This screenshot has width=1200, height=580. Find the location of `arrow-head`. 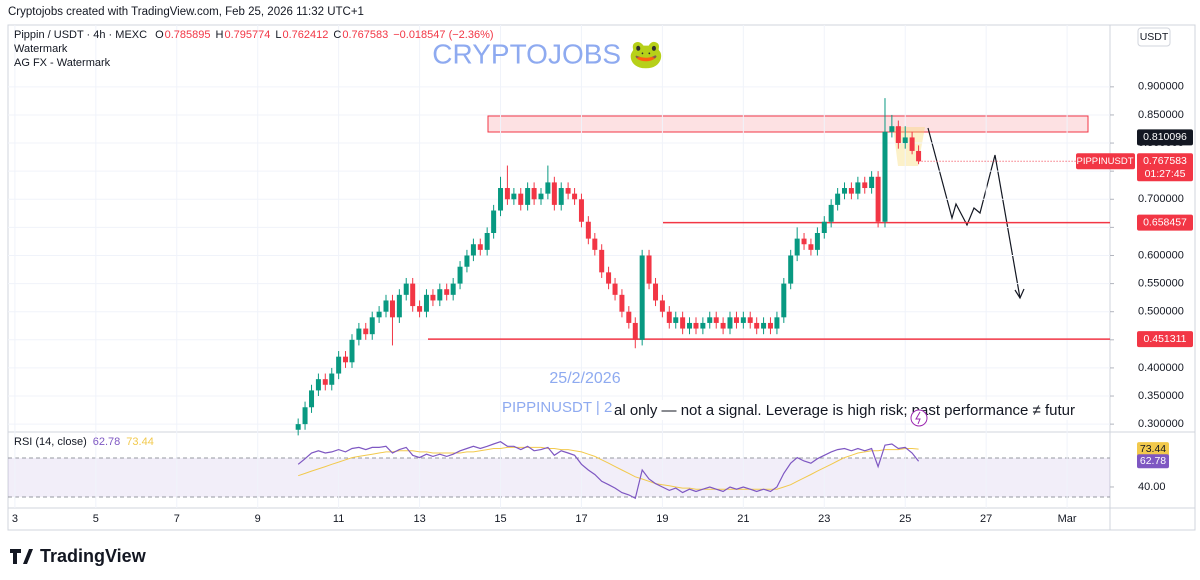

arrow-head is located at coordinates (1019, 294).